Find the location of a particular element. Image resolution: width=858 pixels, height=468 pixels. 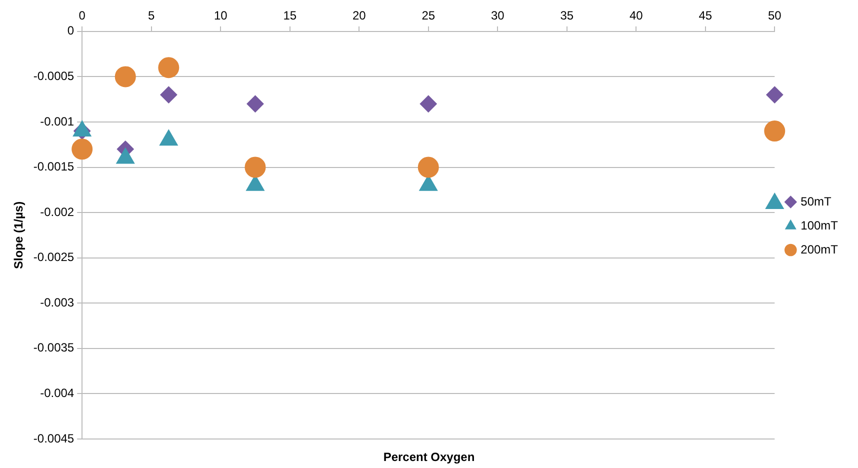

legend-label: 50mT is located at coordinates (816, 201).